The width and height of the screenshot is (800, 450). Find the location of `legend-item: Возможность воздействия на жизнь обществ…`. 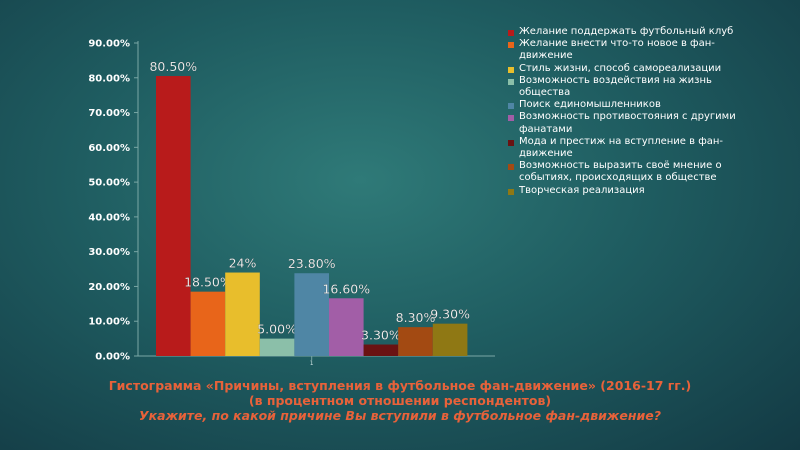

legend-item: Возможность воздействия на жизнь обществ… is located at coordinates (628, 87).